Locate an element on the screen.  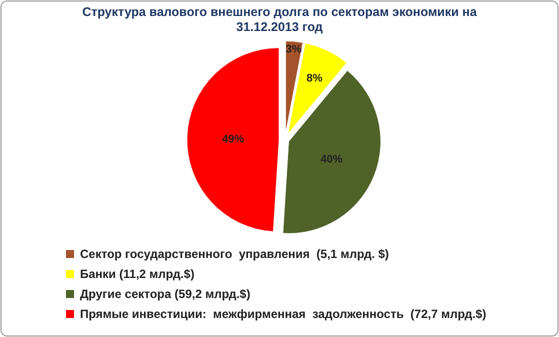
data-label: 3% is located at coordinates (294, 49).